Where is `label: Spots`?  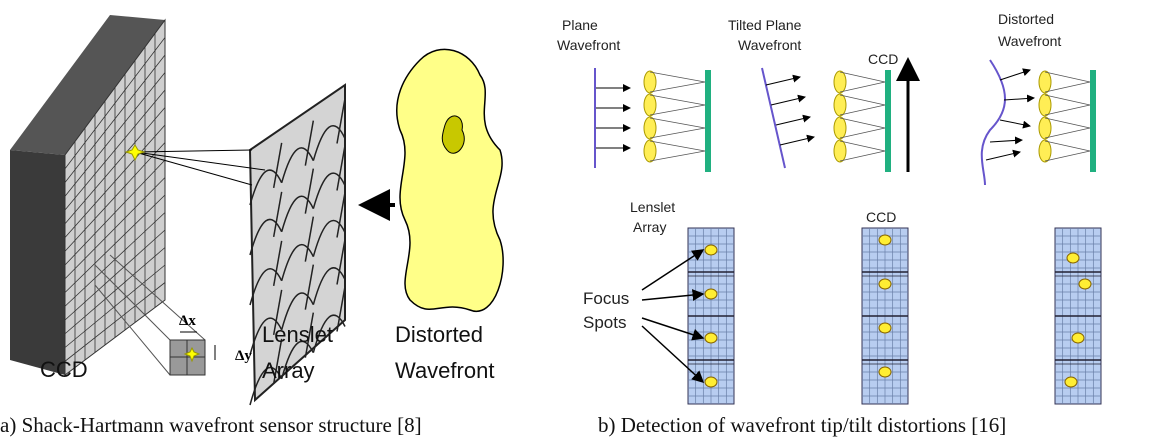 label: Spots is located at coordinates (604, 322).